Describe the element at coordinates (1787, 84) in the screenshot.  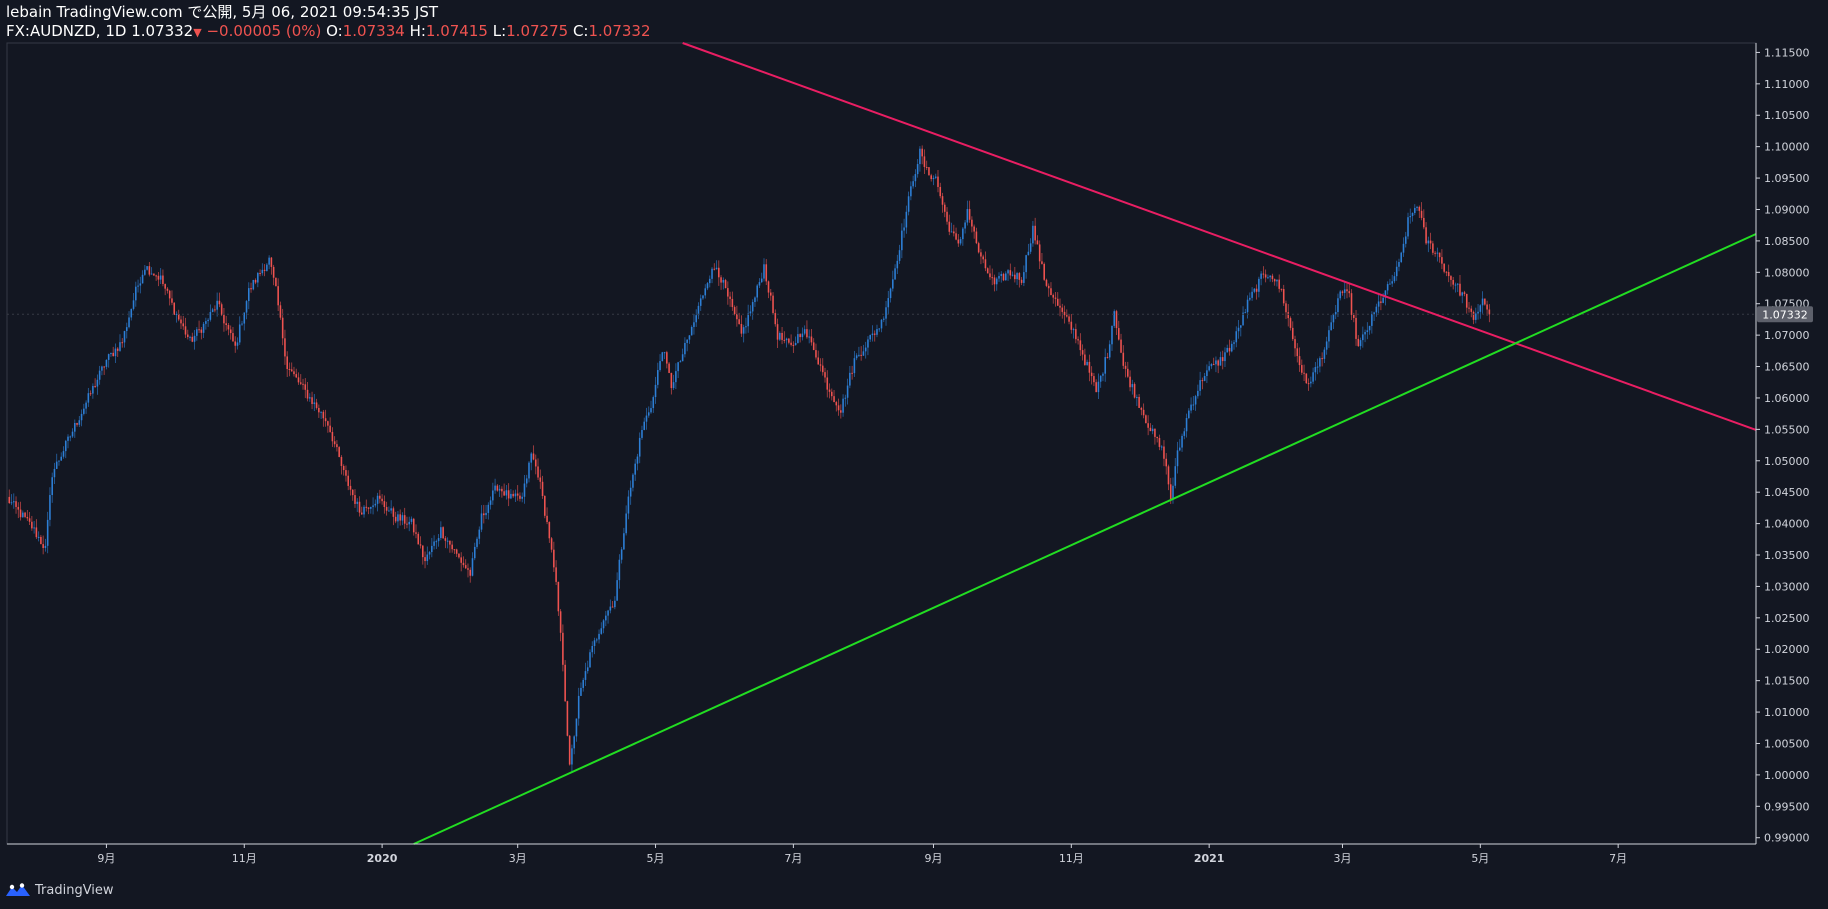
I see `y-tick-label: 1.11000` at that location.